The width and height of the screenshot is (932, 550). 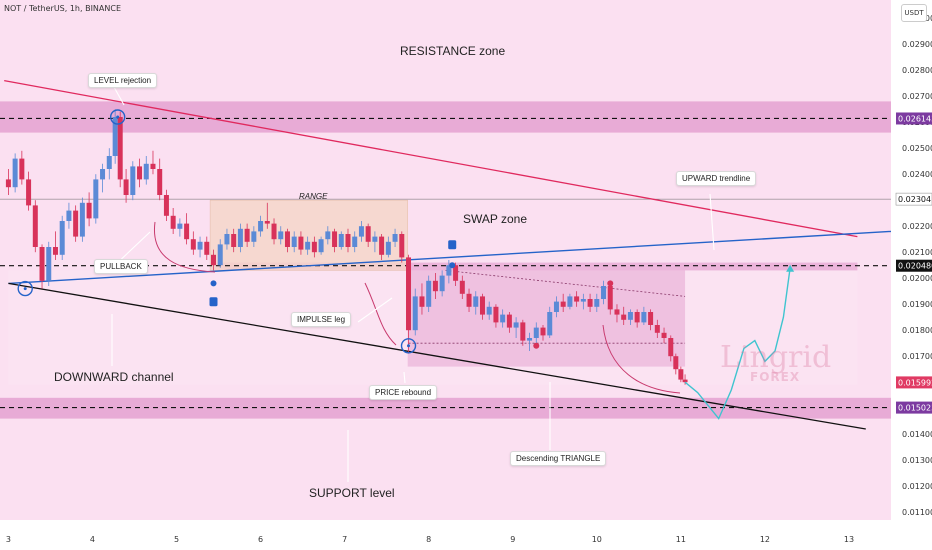 What do you see at coordinates (915, 382) in the screenshot?
I see `price-tag-label: 0.015992` at bounding box center [915, 382].